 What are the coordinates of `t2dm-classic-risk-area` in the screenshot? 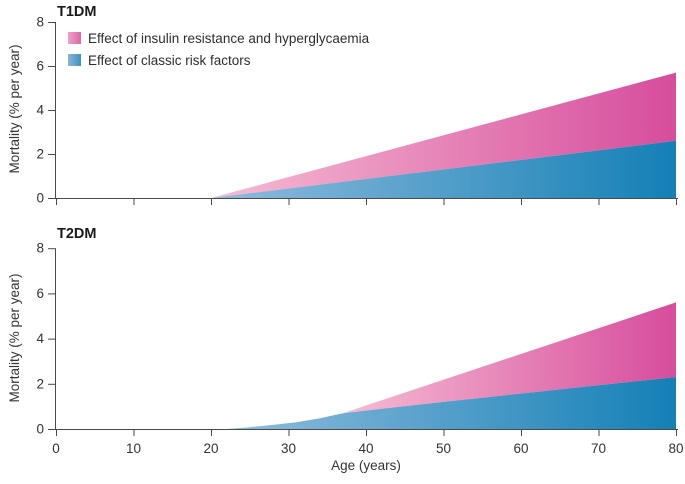 It's located at (451, 403).